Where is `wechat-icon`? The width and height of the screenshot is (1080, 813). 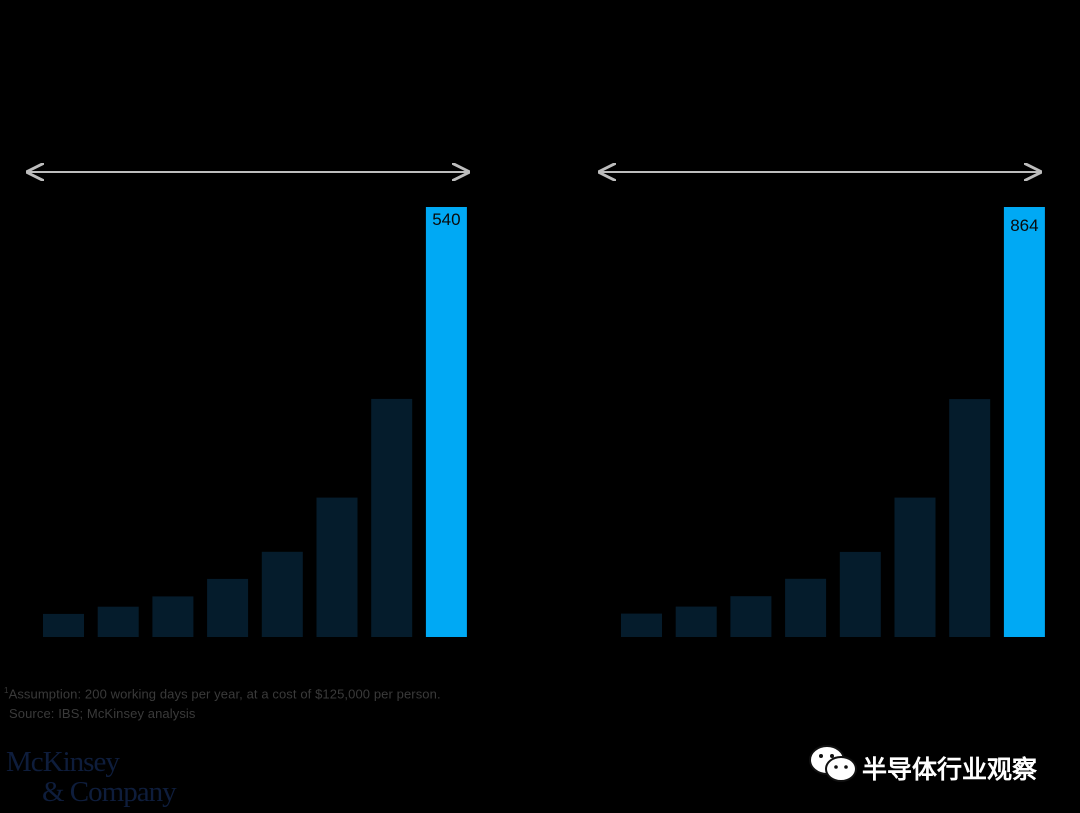 wechat-icon is located at coordinates (833, 763).